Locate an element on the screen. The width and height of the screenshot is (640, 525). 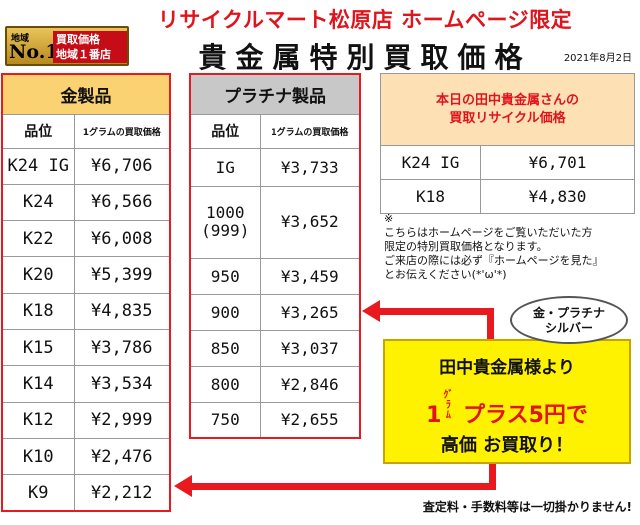
table-row: K24 ¥6,566 is located at coordinates (86, 202).